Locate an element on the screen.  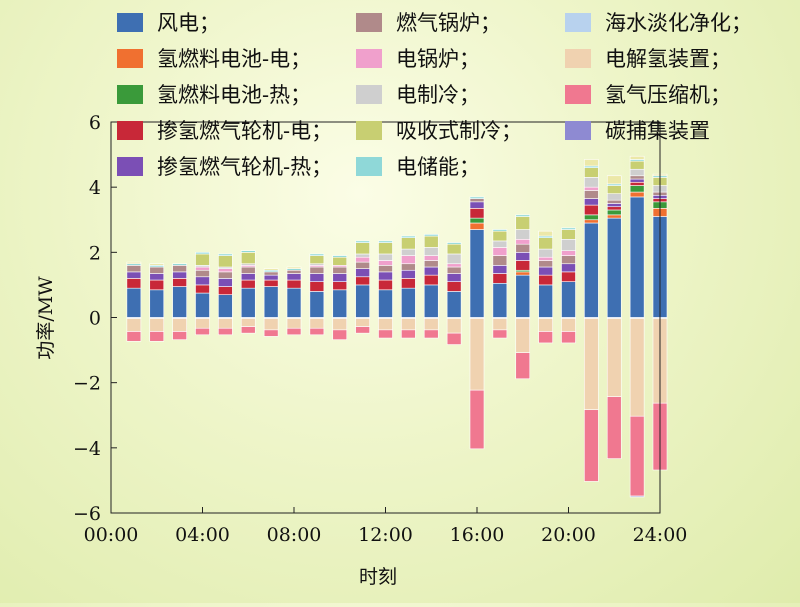
legend-label: 电制冷； is located at coordinates (438, 95).